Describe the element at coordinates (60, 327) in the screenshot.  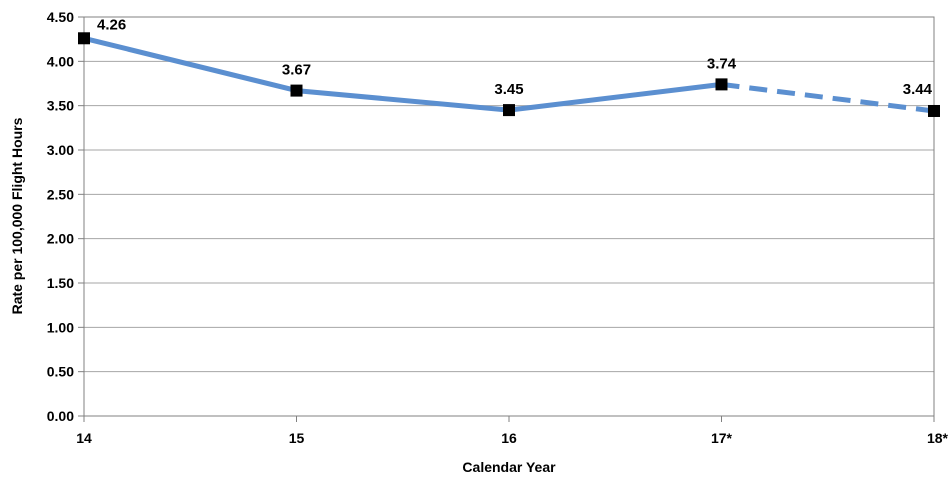
I see `y-tick-label: 1.00` at that location.